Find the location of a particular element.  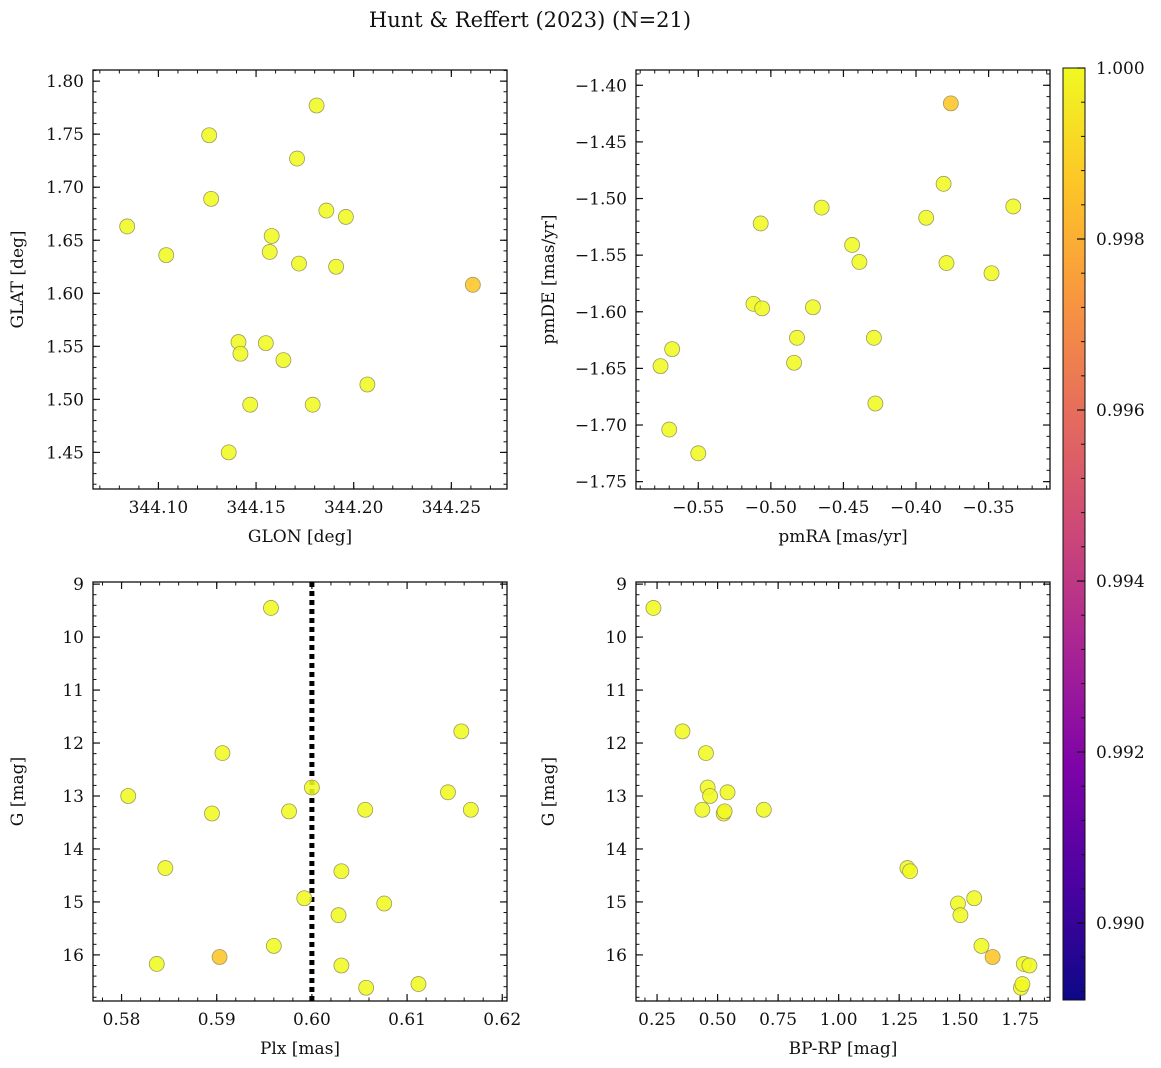

y-tick-label: −1.55 is located at coordinates (601, 256).